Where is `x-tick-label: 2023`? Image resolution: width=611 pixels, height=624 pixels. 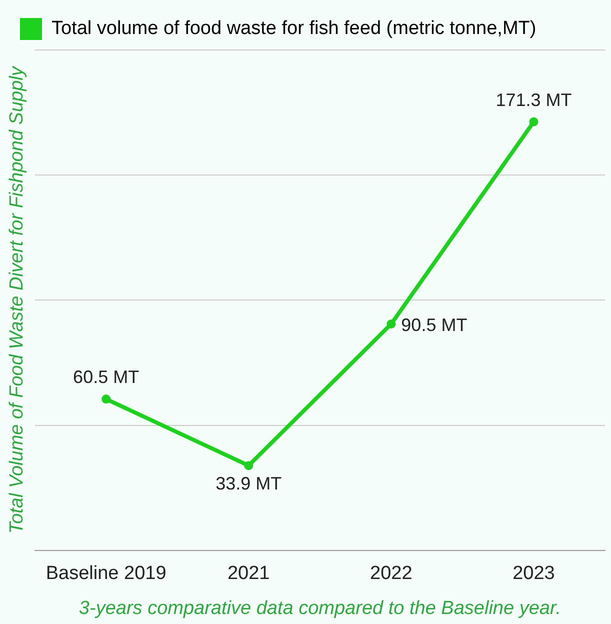
x-tick-label: 2023 is located at coordinates (533, 573).